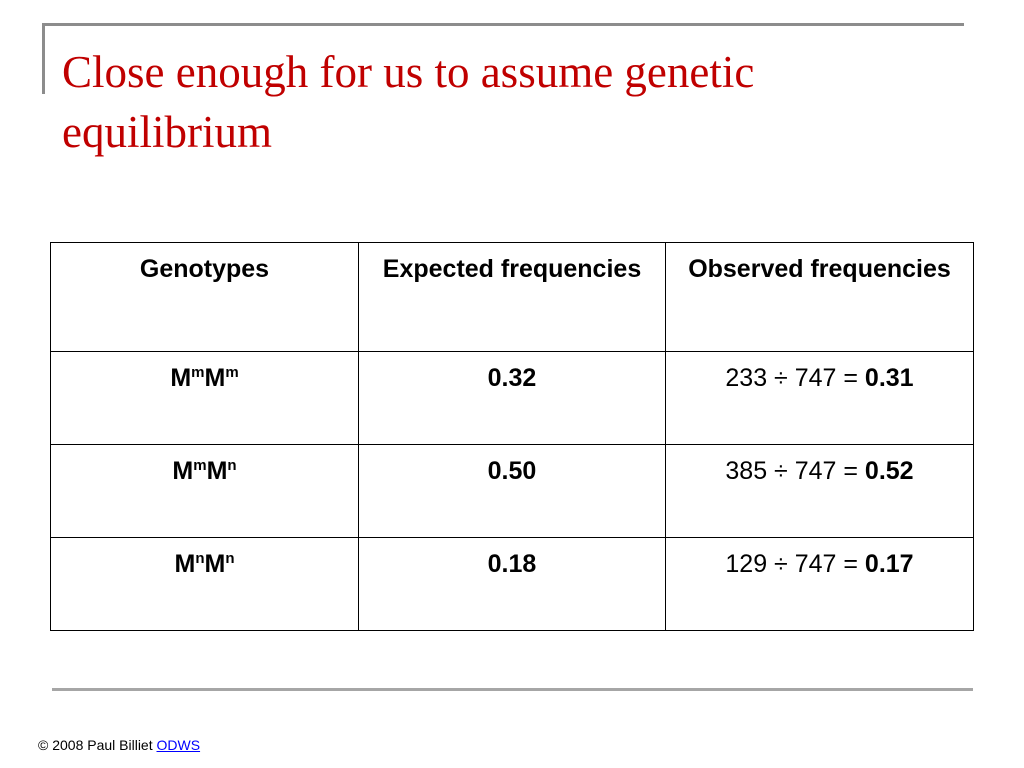 The height and width of the screenshot is (768, 1024). Describe the element at coordinates (819, 398) in the screenshot. I see `observed-frequency-cell: 233 ÷ 747 = 0.31` at that location.